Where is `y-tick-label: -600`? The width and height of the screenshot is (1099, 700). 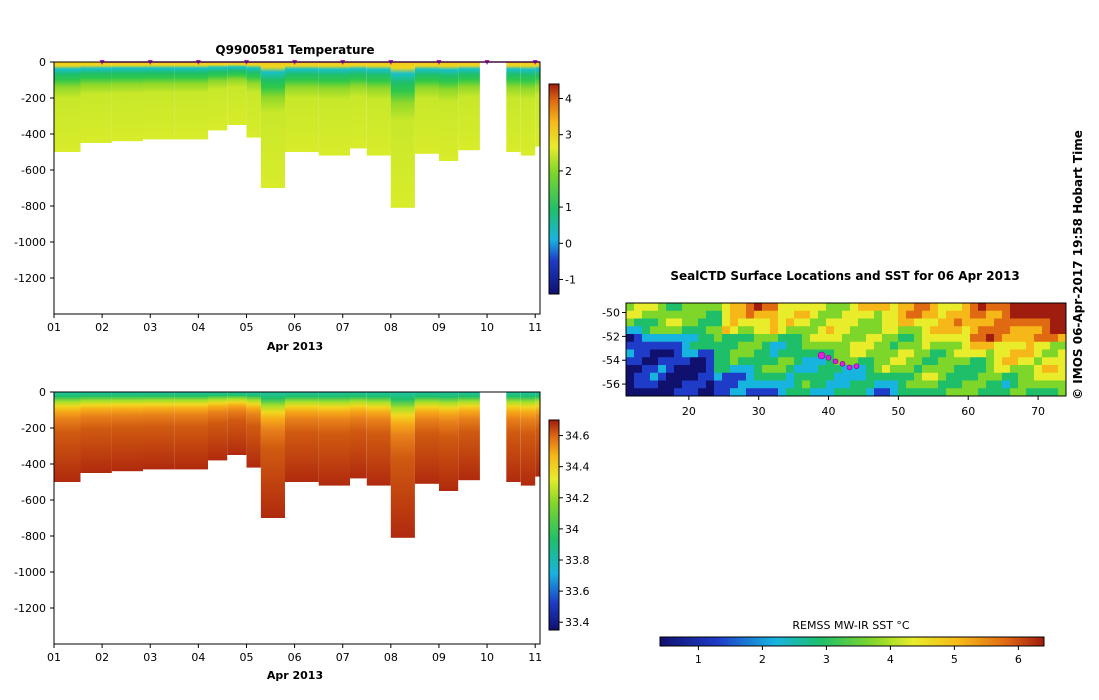
y-tick-label: -600 is located at coordinates (33, 170).